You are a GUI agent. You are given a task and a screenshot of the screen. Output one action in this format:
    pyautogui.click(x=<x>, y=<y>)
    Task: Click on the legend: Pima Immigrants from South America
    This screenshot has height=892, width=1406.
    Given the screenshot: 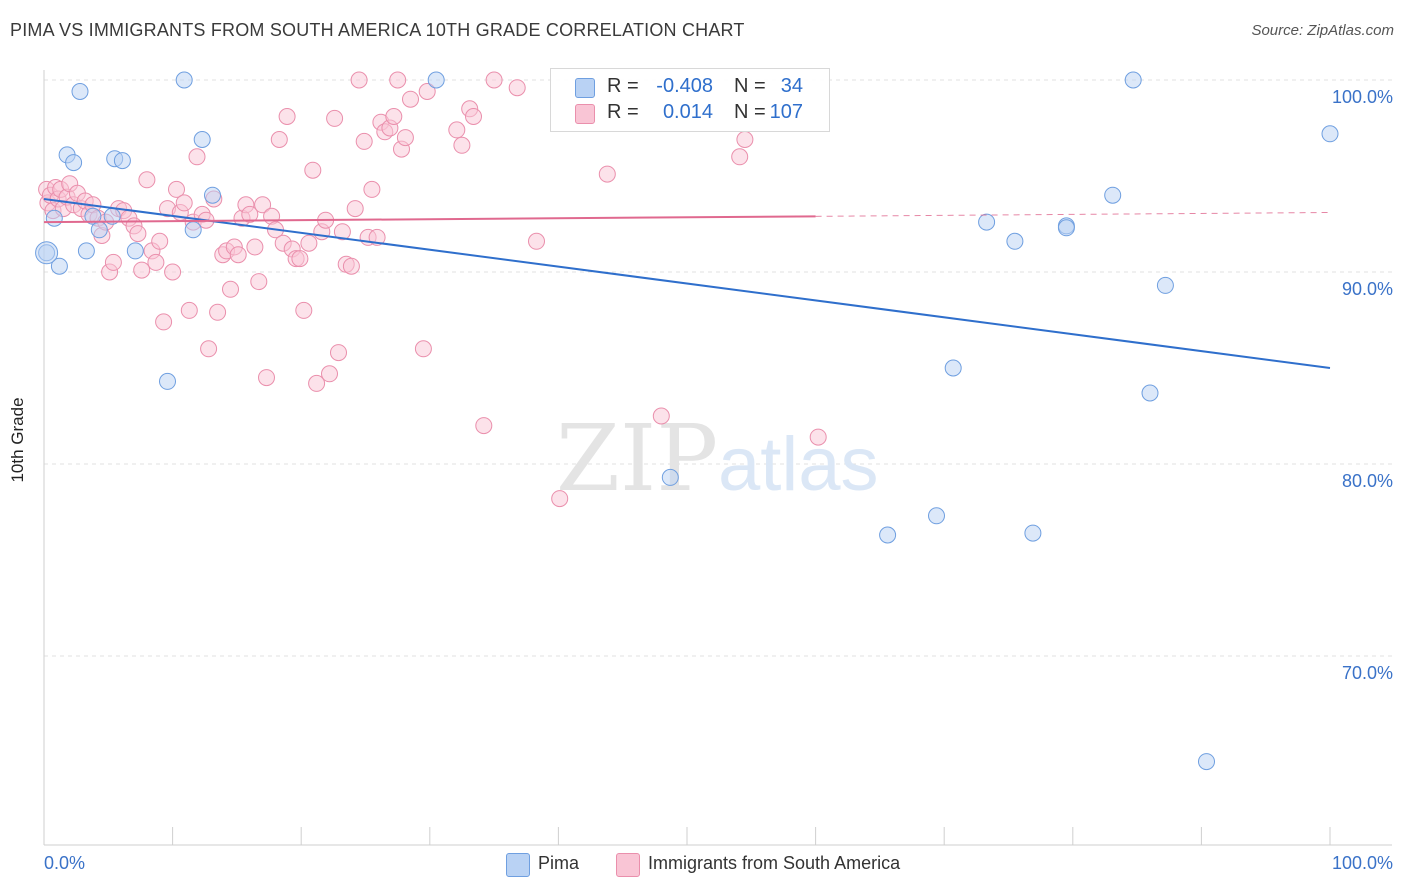 What is the action you would take?
    pyautogui.click(x=703, y=864)
    